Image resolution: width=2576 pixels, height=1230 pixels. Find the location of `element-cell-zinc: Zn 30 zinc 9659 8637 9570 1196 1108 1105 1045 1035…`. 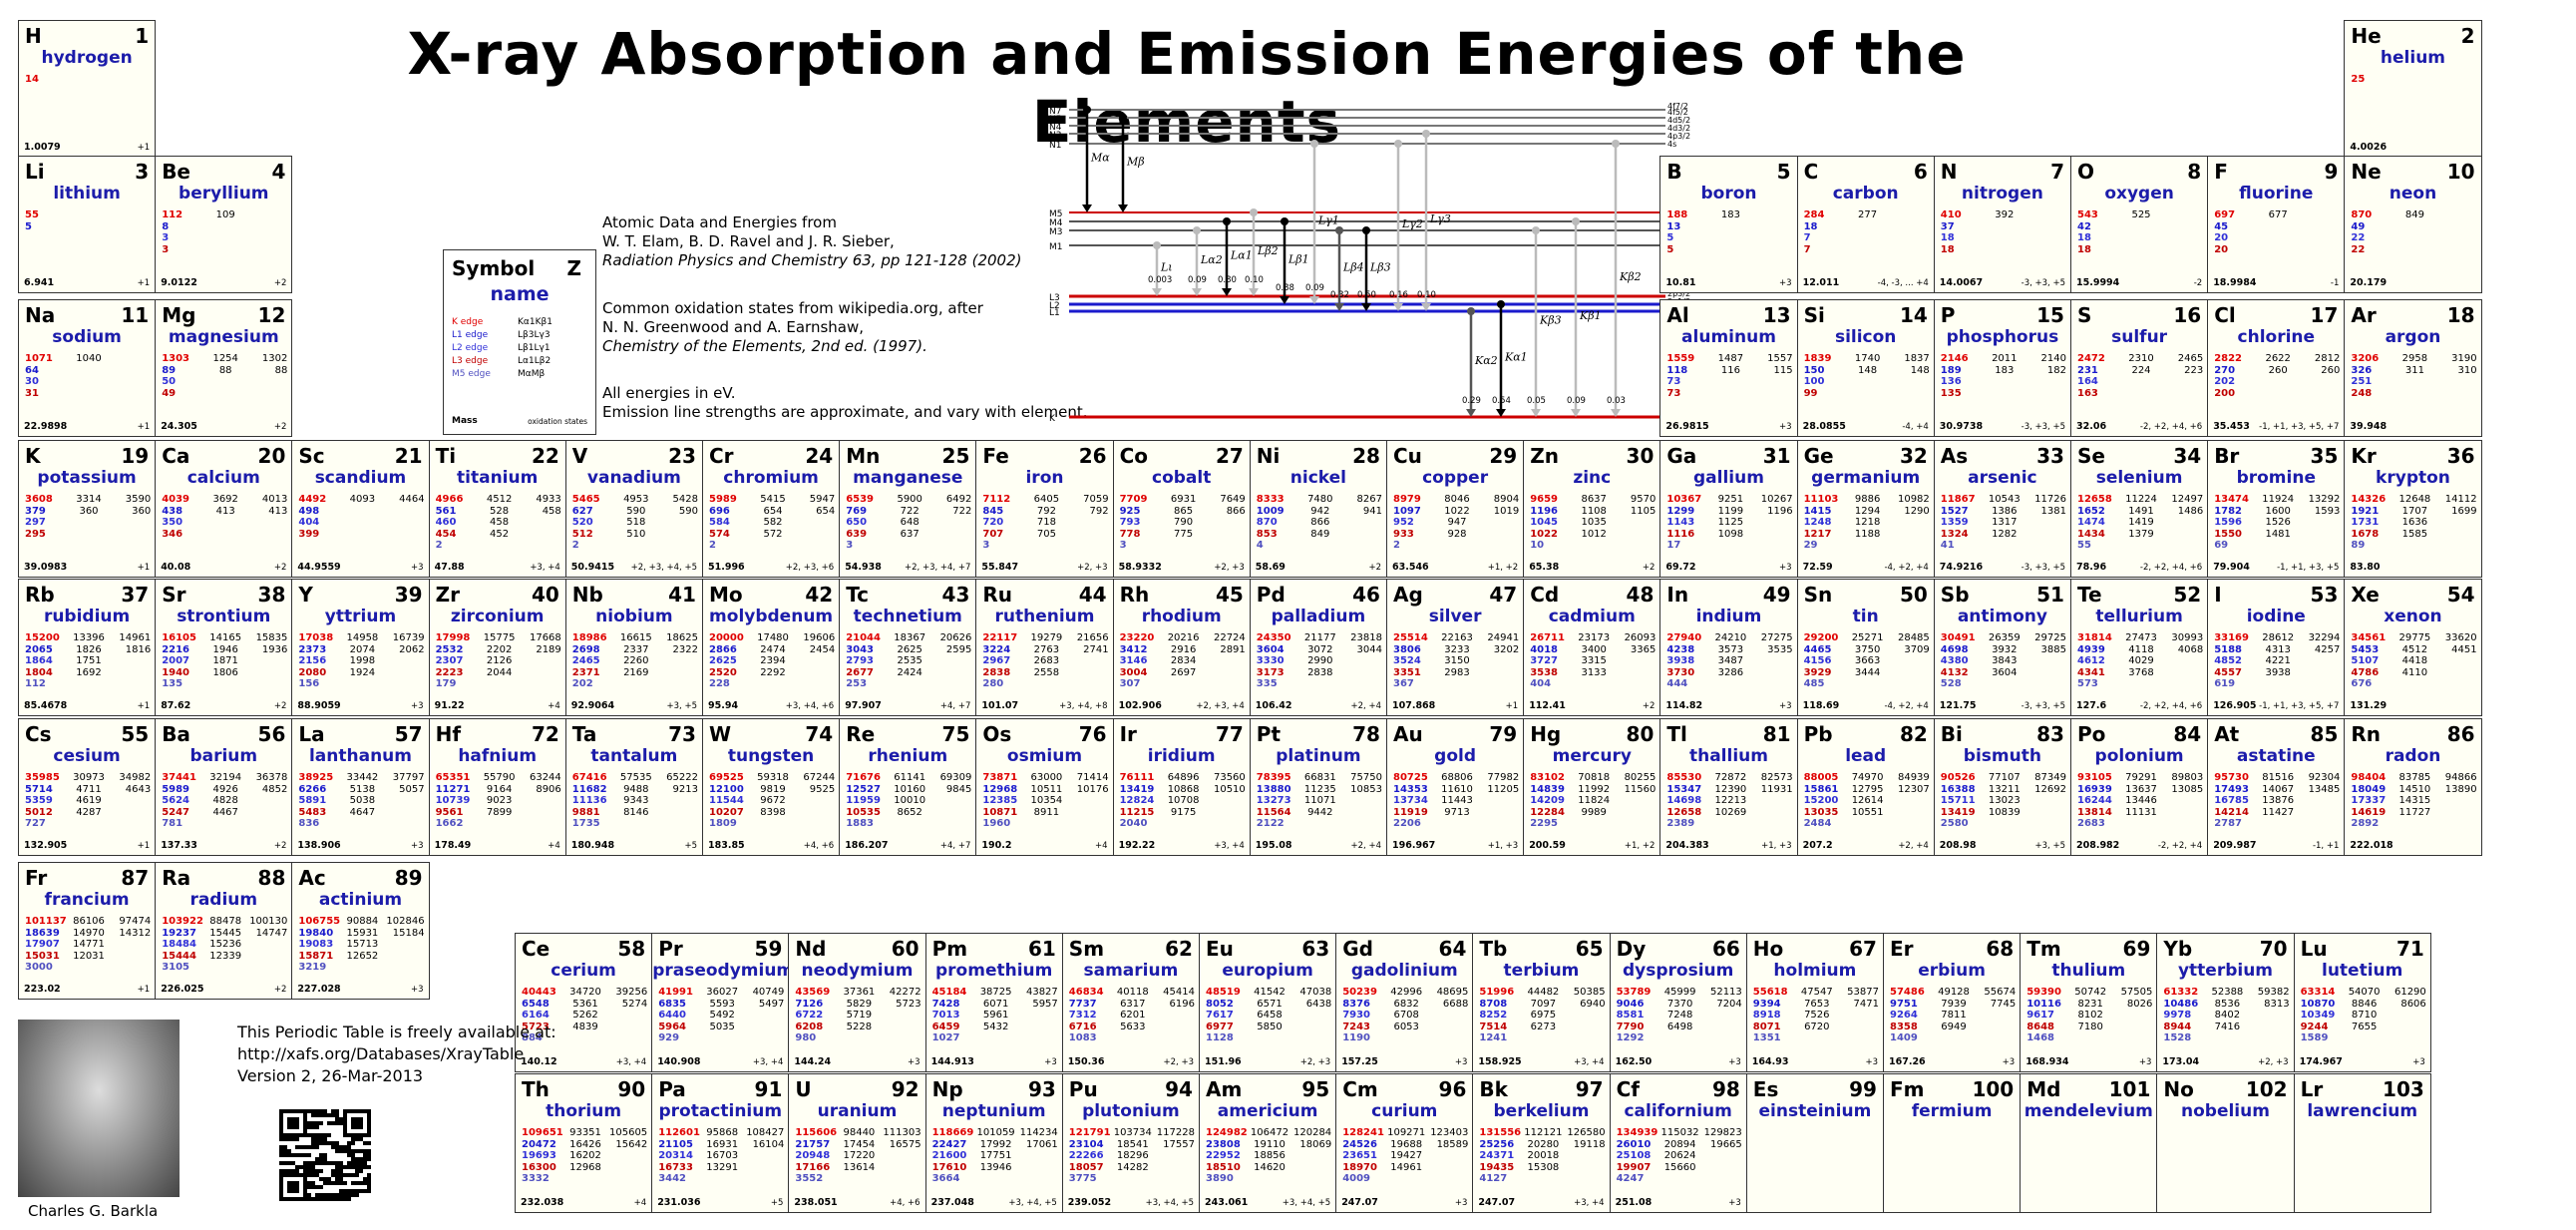

element-cell-zinc: Zn 30 zinc 9659 8637 9570 1196 1108 1105 1045 1035… is located at coordinates (1592, 509).